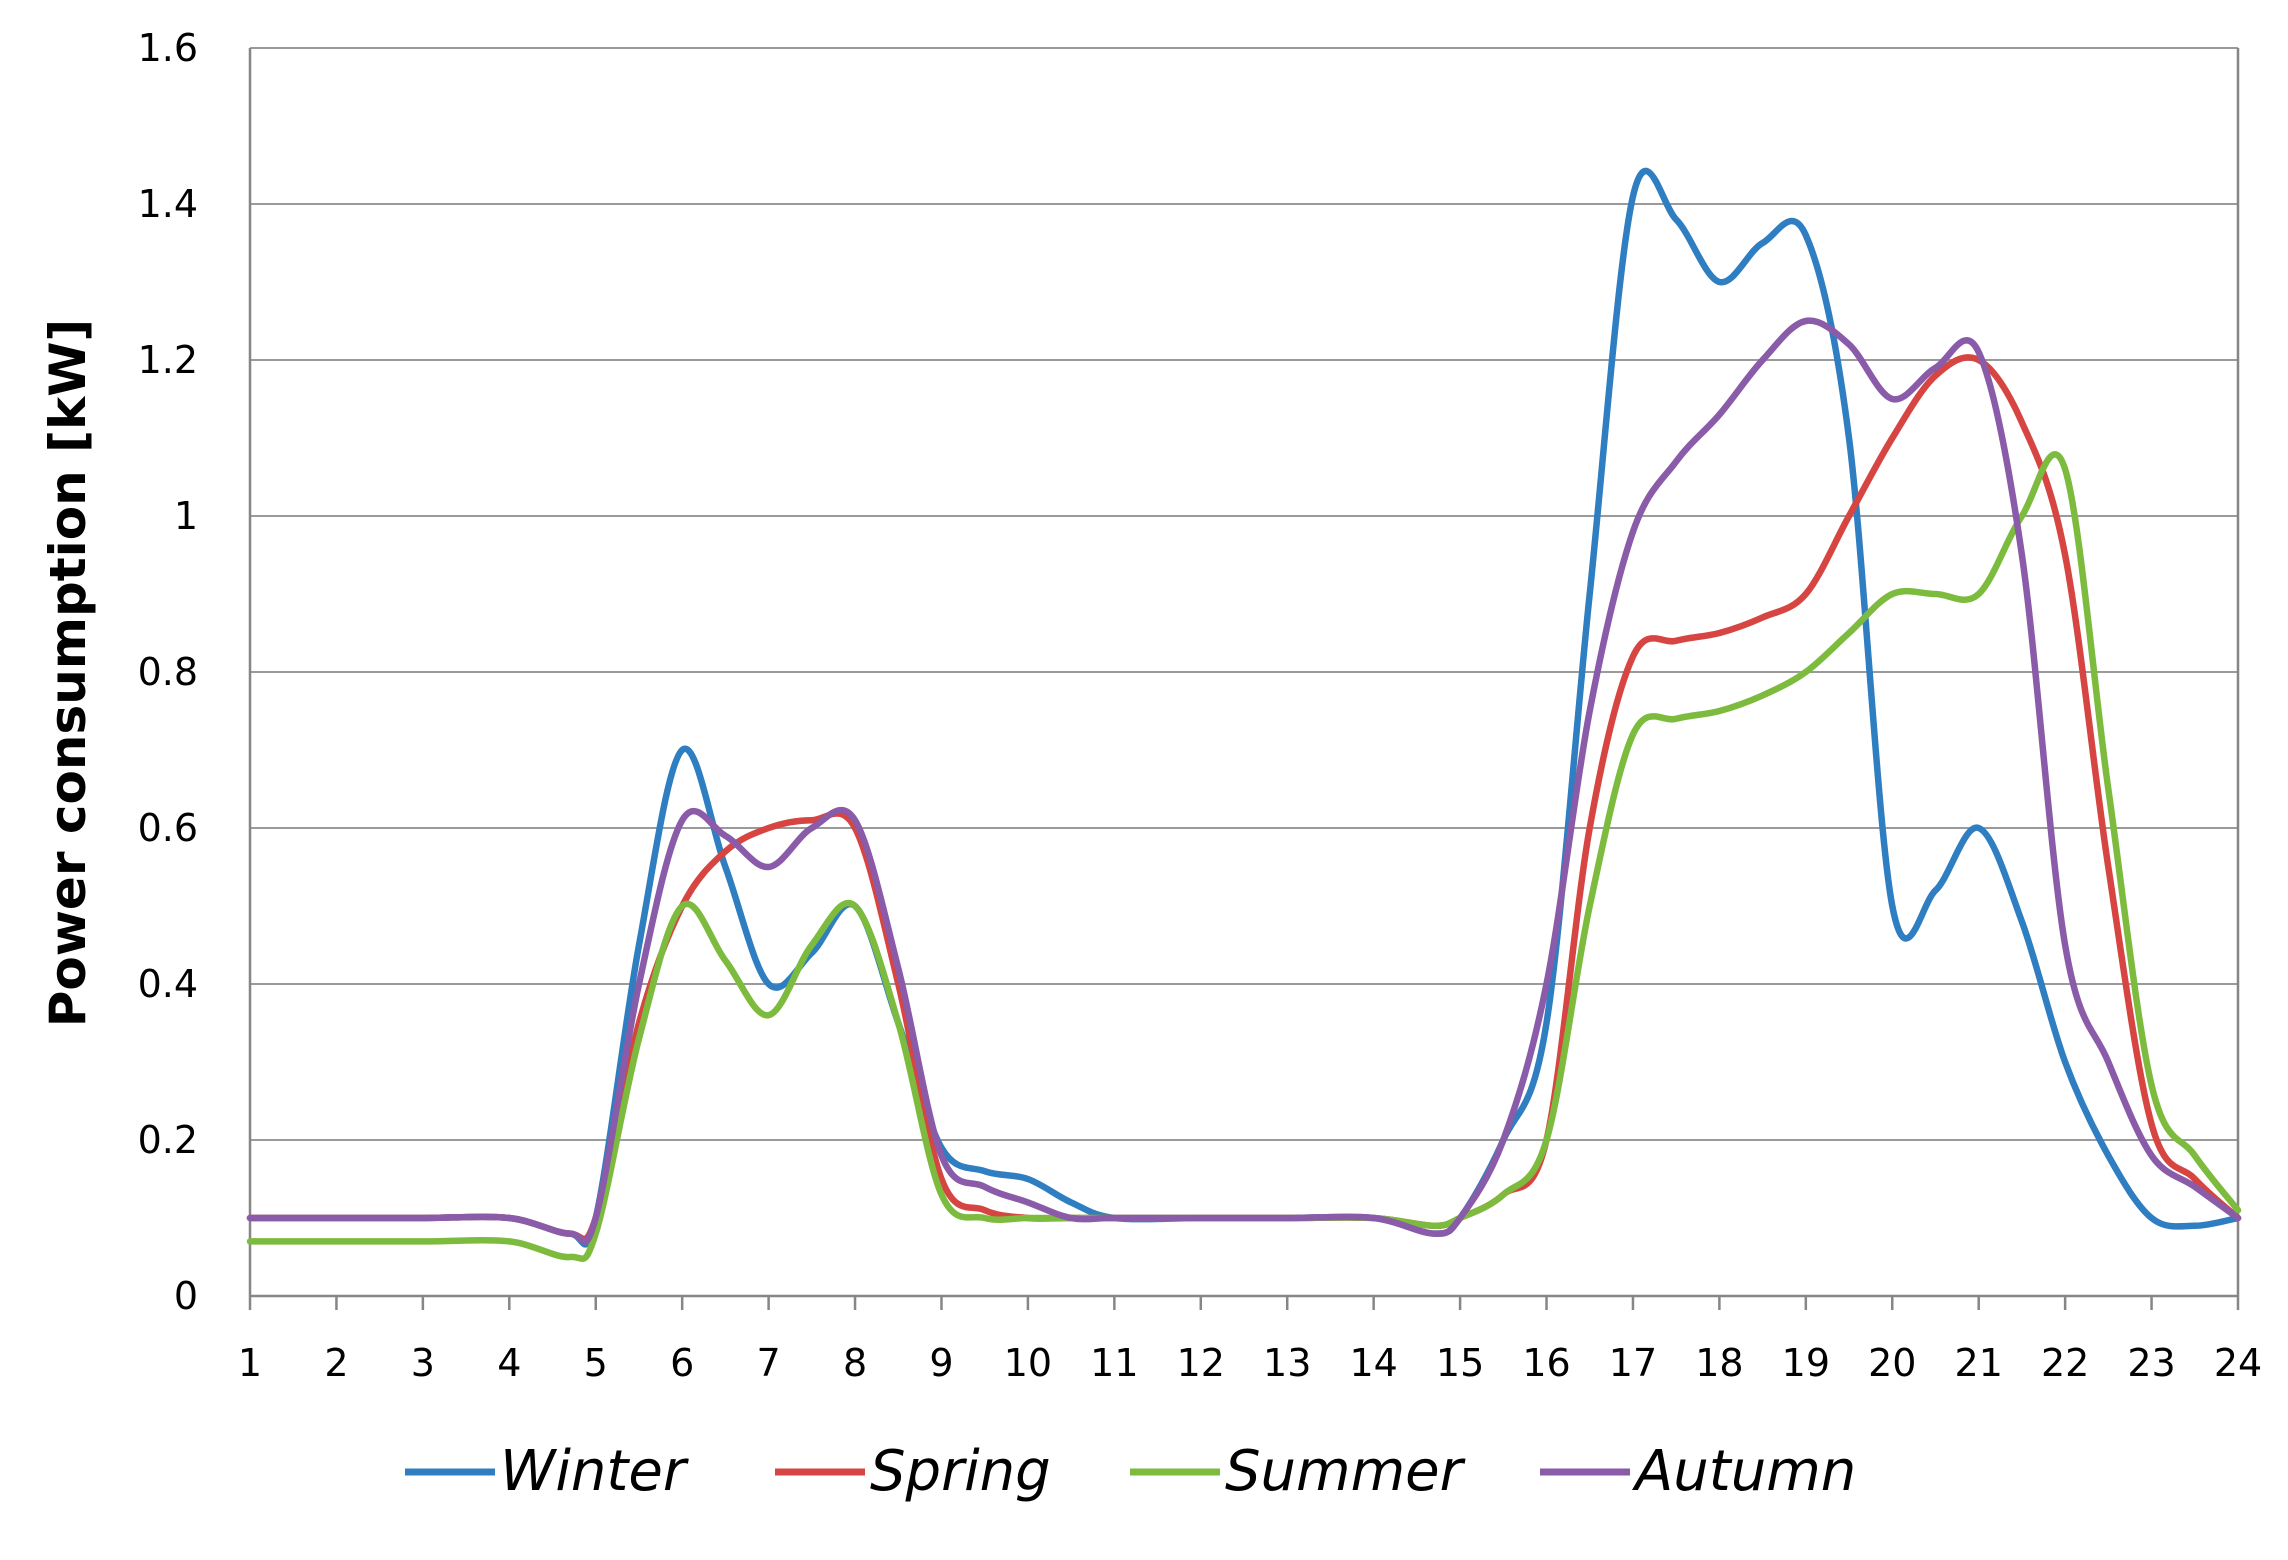  I want to click on x-tick-label: 16, so click(1546, 1363).